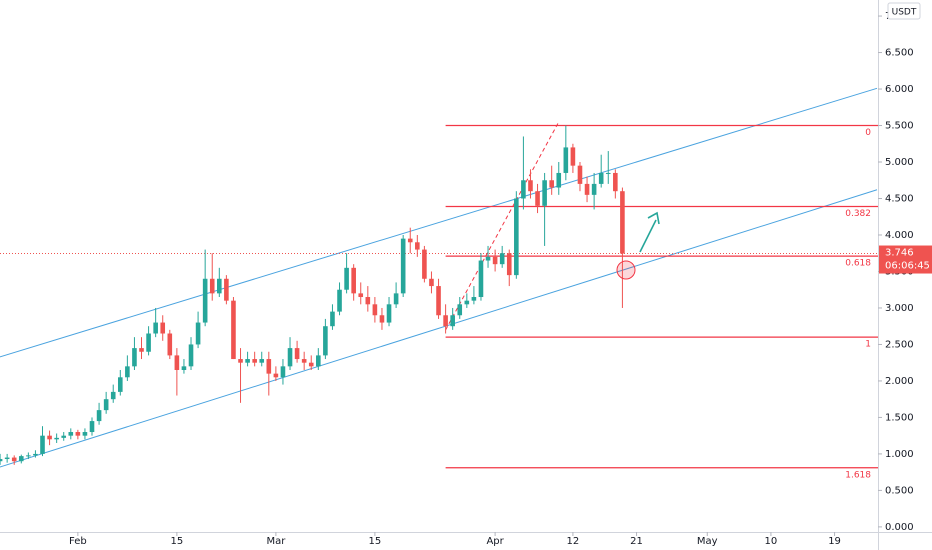  I want to click on x-tick-label: May, so click(707, 541).